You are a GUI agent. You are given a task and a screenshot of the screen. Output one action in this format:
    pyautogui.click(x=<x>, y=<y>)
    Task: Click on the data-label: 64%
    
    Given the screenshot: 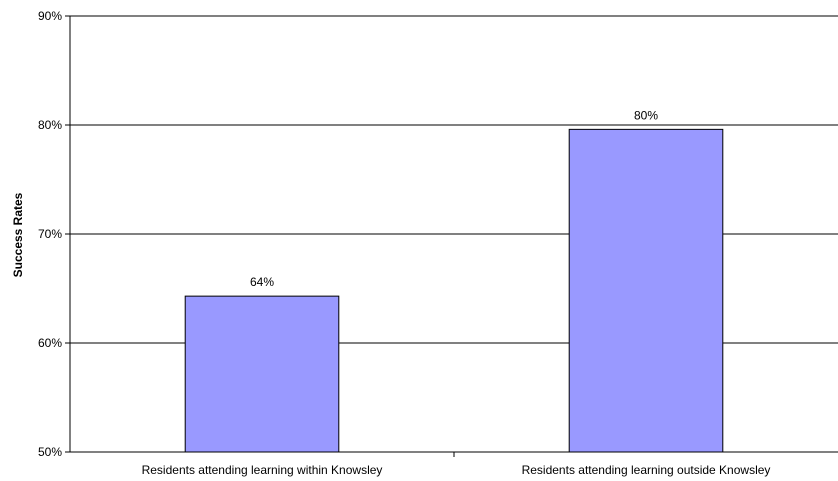 What is the action you would take?
    pyautogui.click(x=262, y=282)
    